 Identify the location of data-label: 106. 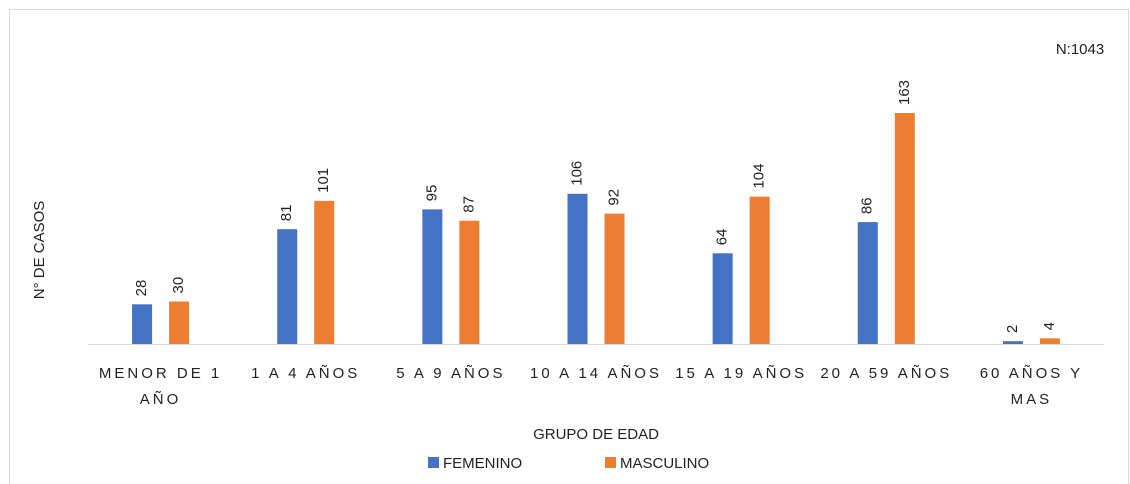
(576, 173).